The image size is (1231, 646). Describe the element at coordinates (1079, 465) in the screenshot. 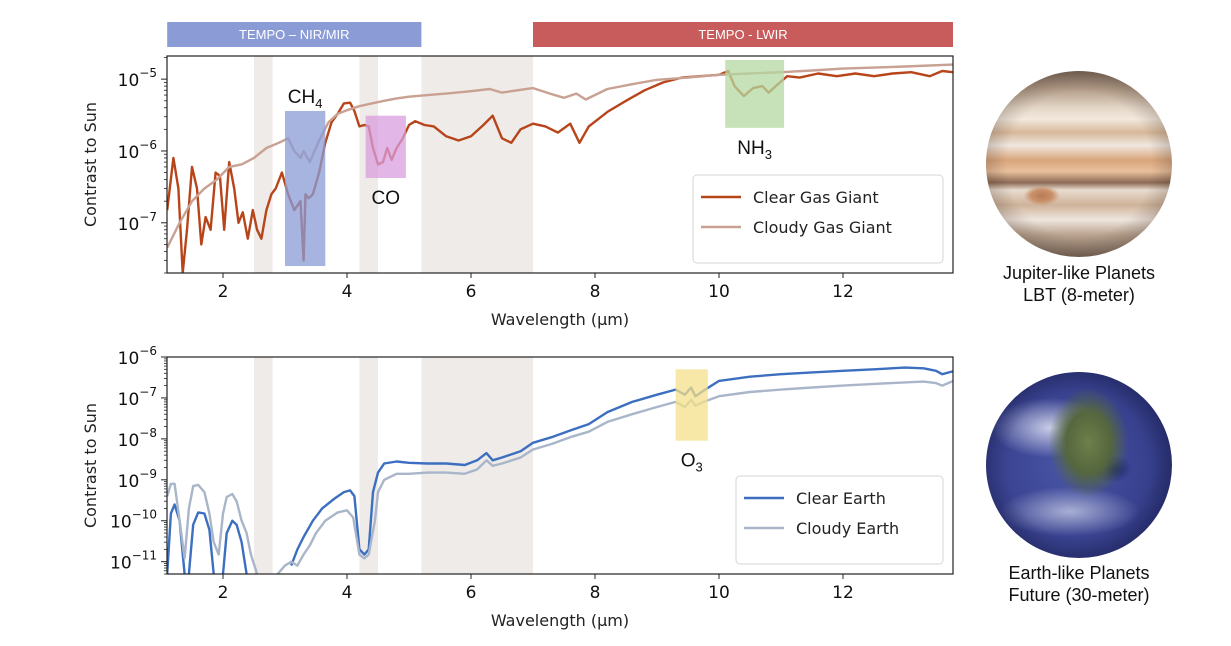

I see `earth-image` at that location.